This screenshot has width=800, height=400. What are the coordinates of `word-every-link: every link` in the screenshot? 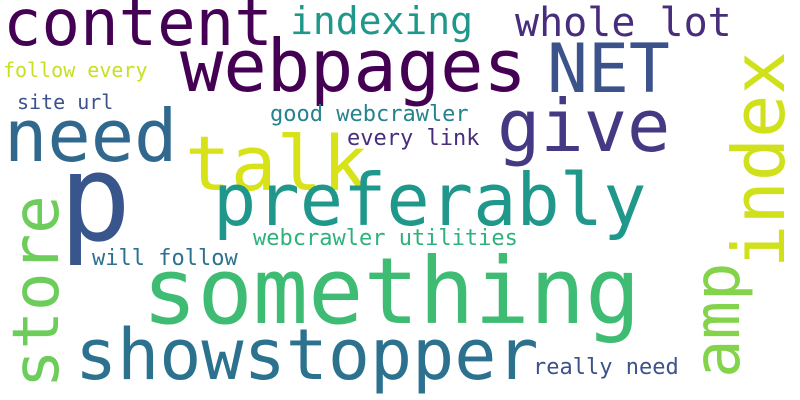 It's located at (413, 138).